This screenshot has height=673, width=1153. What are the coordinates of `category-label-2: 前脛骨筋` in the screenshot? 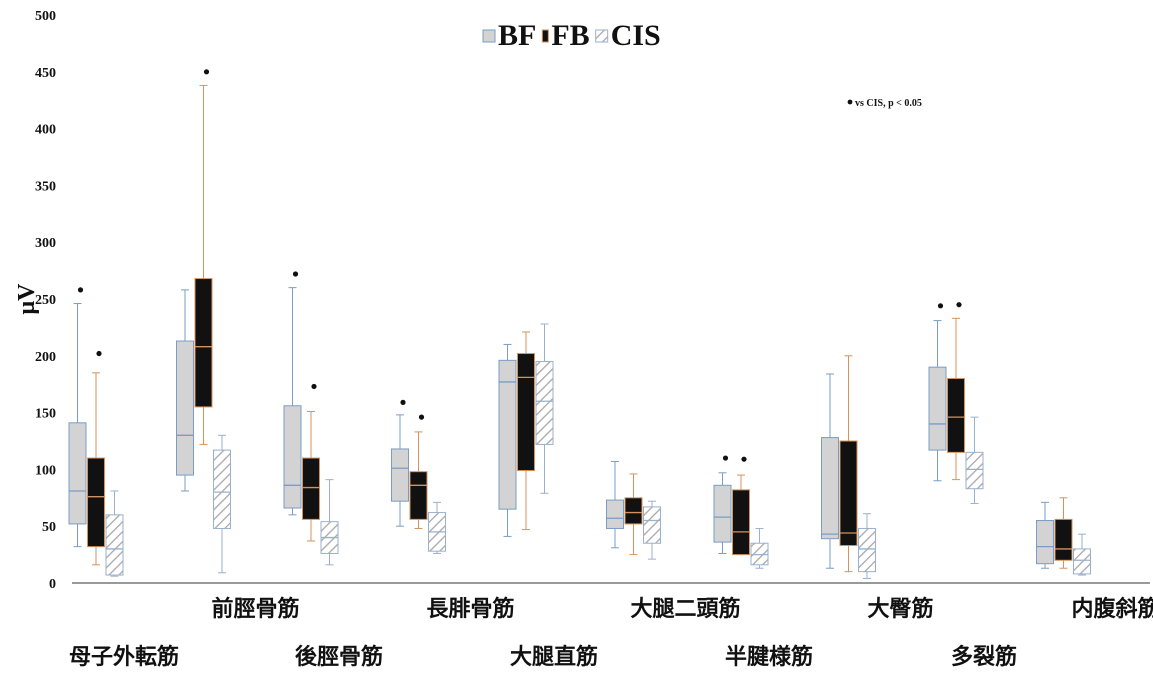 It's located at (255, 609).